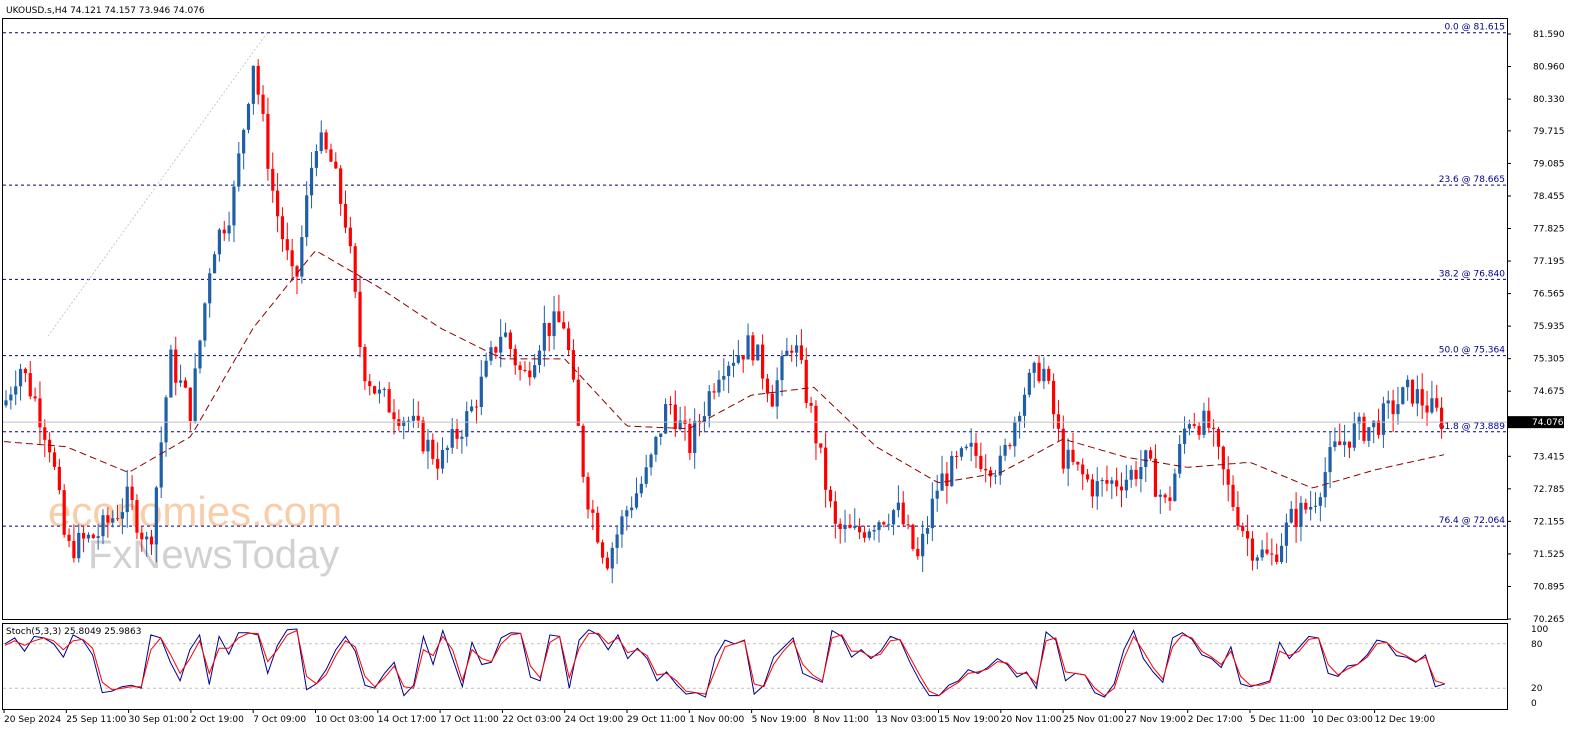 This screenshot has width=1596, height=743. I want to click on price-tick-label: 79.715, so click(1549, 132).